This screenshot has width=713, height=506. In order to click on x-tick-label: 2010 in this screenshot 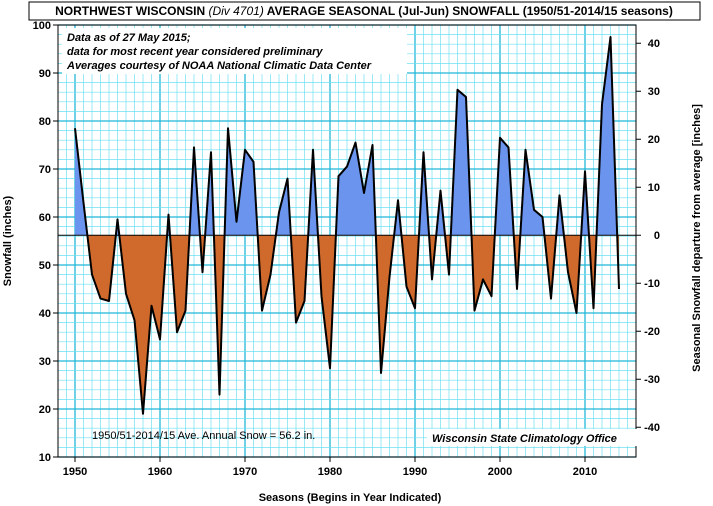, I will do `click(585, 472)`.